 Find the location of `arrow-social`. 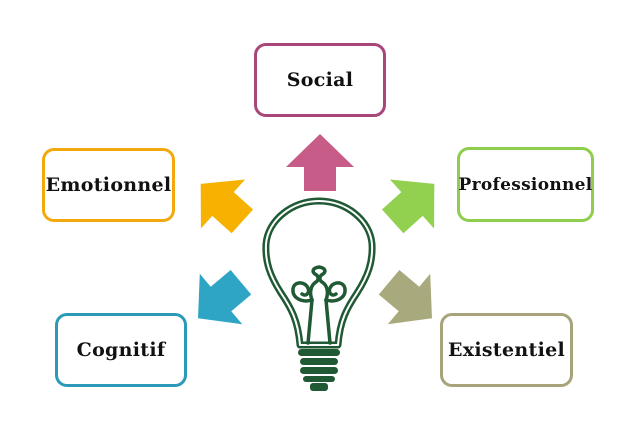

arrow-social is located at coordinates (320, 162).